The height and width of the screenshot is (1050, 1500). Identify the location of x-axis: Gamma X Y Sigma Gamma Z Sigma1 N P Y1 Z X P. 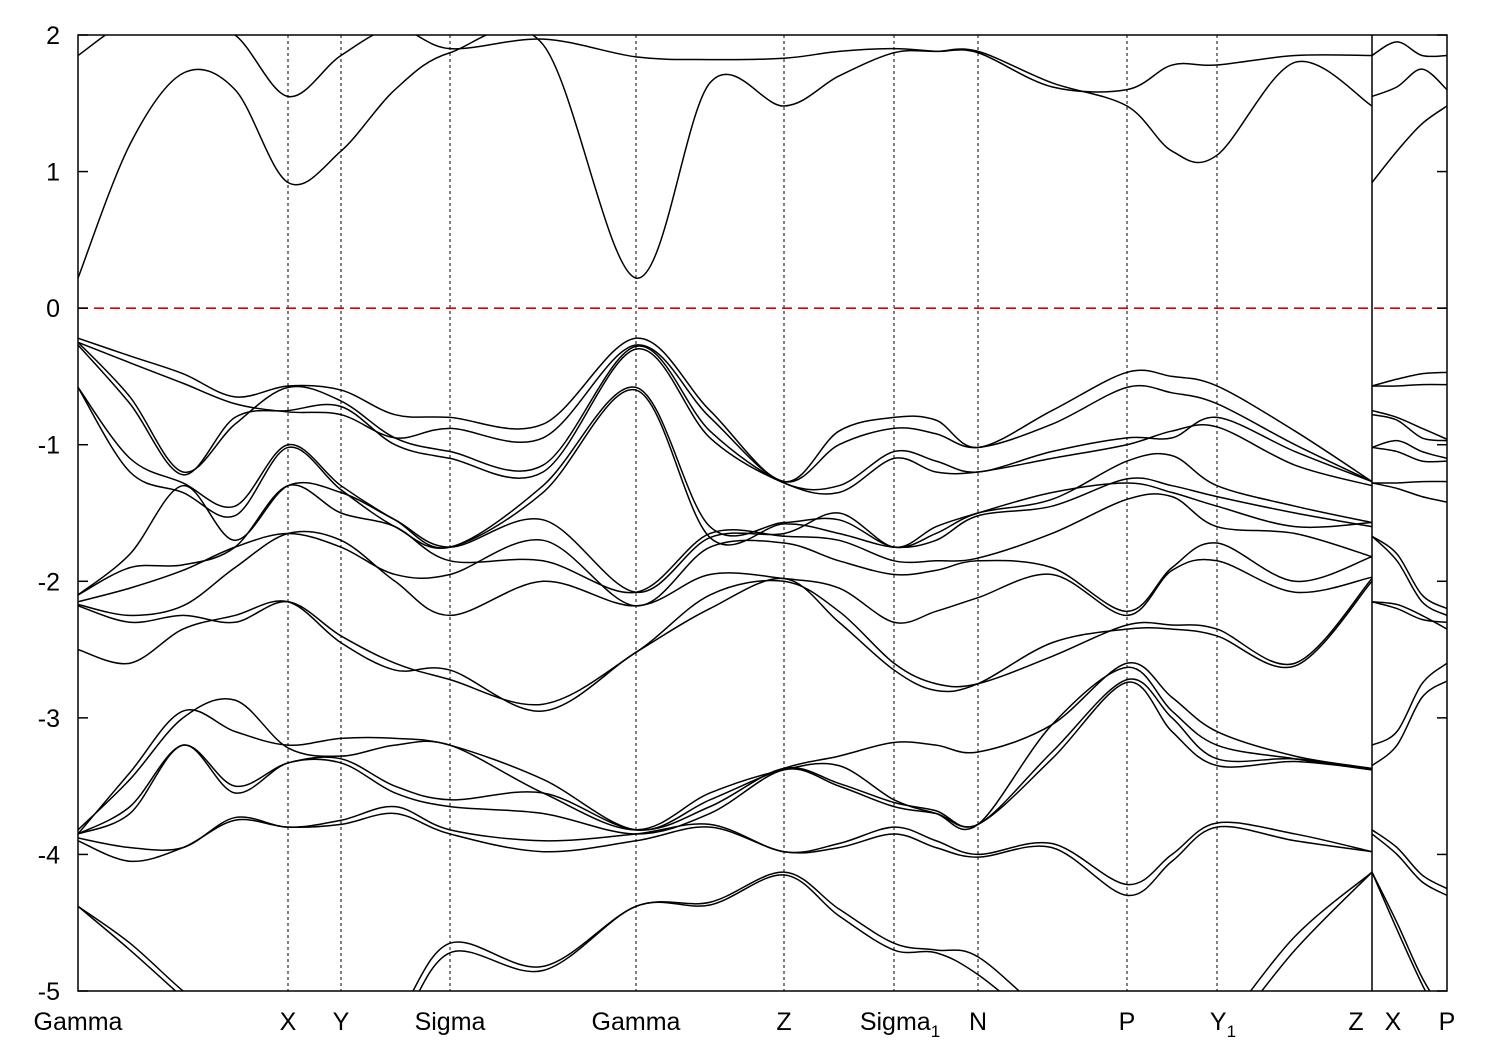
(745, 1024).